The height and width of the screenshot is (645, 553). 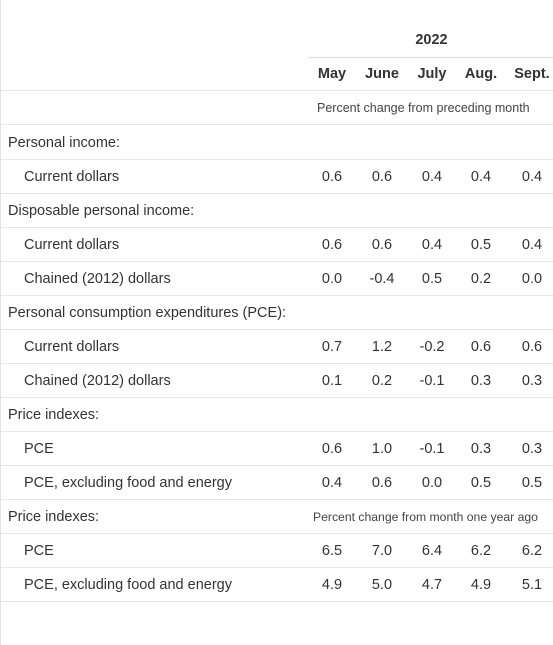 What do you see at coordinates (277, 143) in the screenshot?
I see `section-row: Personal income:` at bounding box center [277, 143].